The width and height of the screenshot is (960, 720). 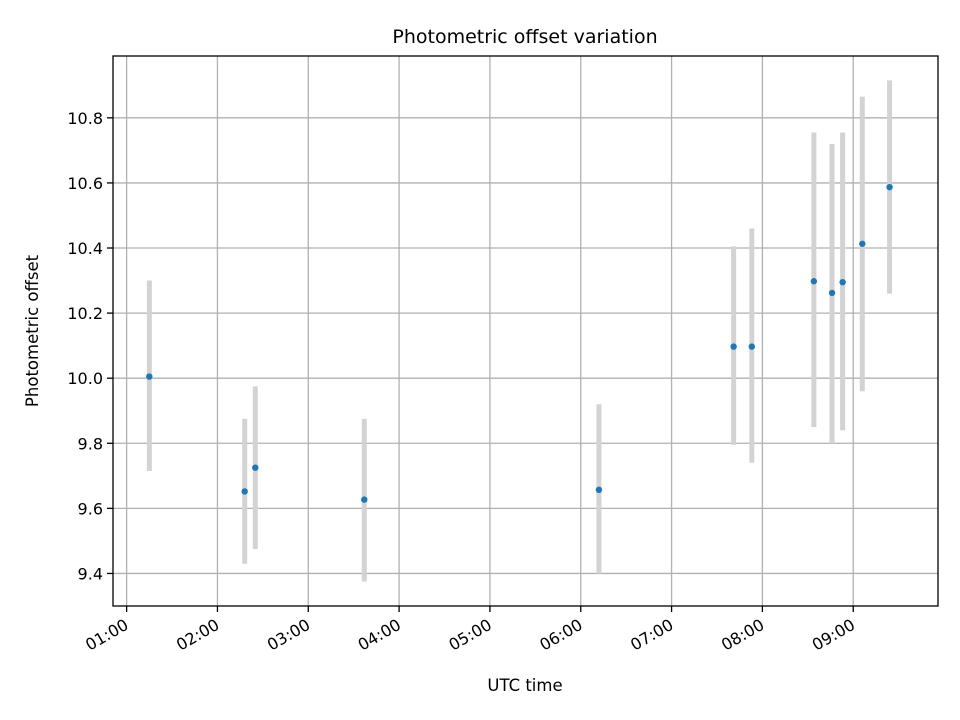 I want to click on x-tick-label: 09:00, so click(x=833, y=635).